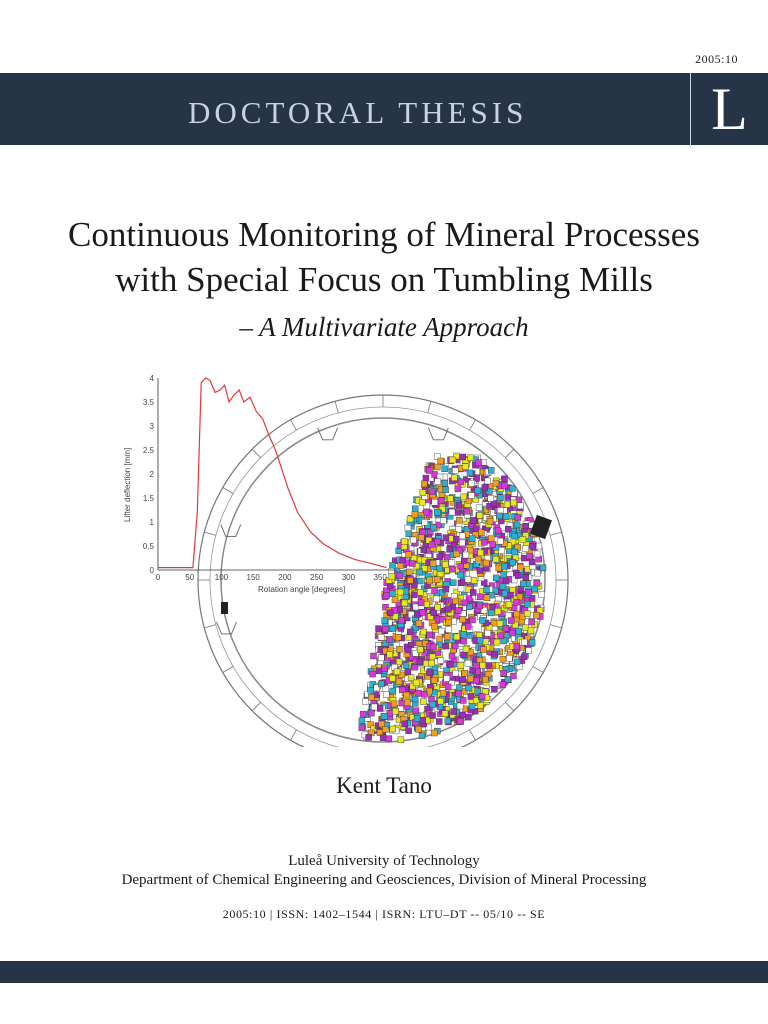 This screenshot has height=1024, width=768. Describe the element at coordinates (384, 109) in the screenshot. I see `header-banner: DOCTORAL THESIS L` at that location.